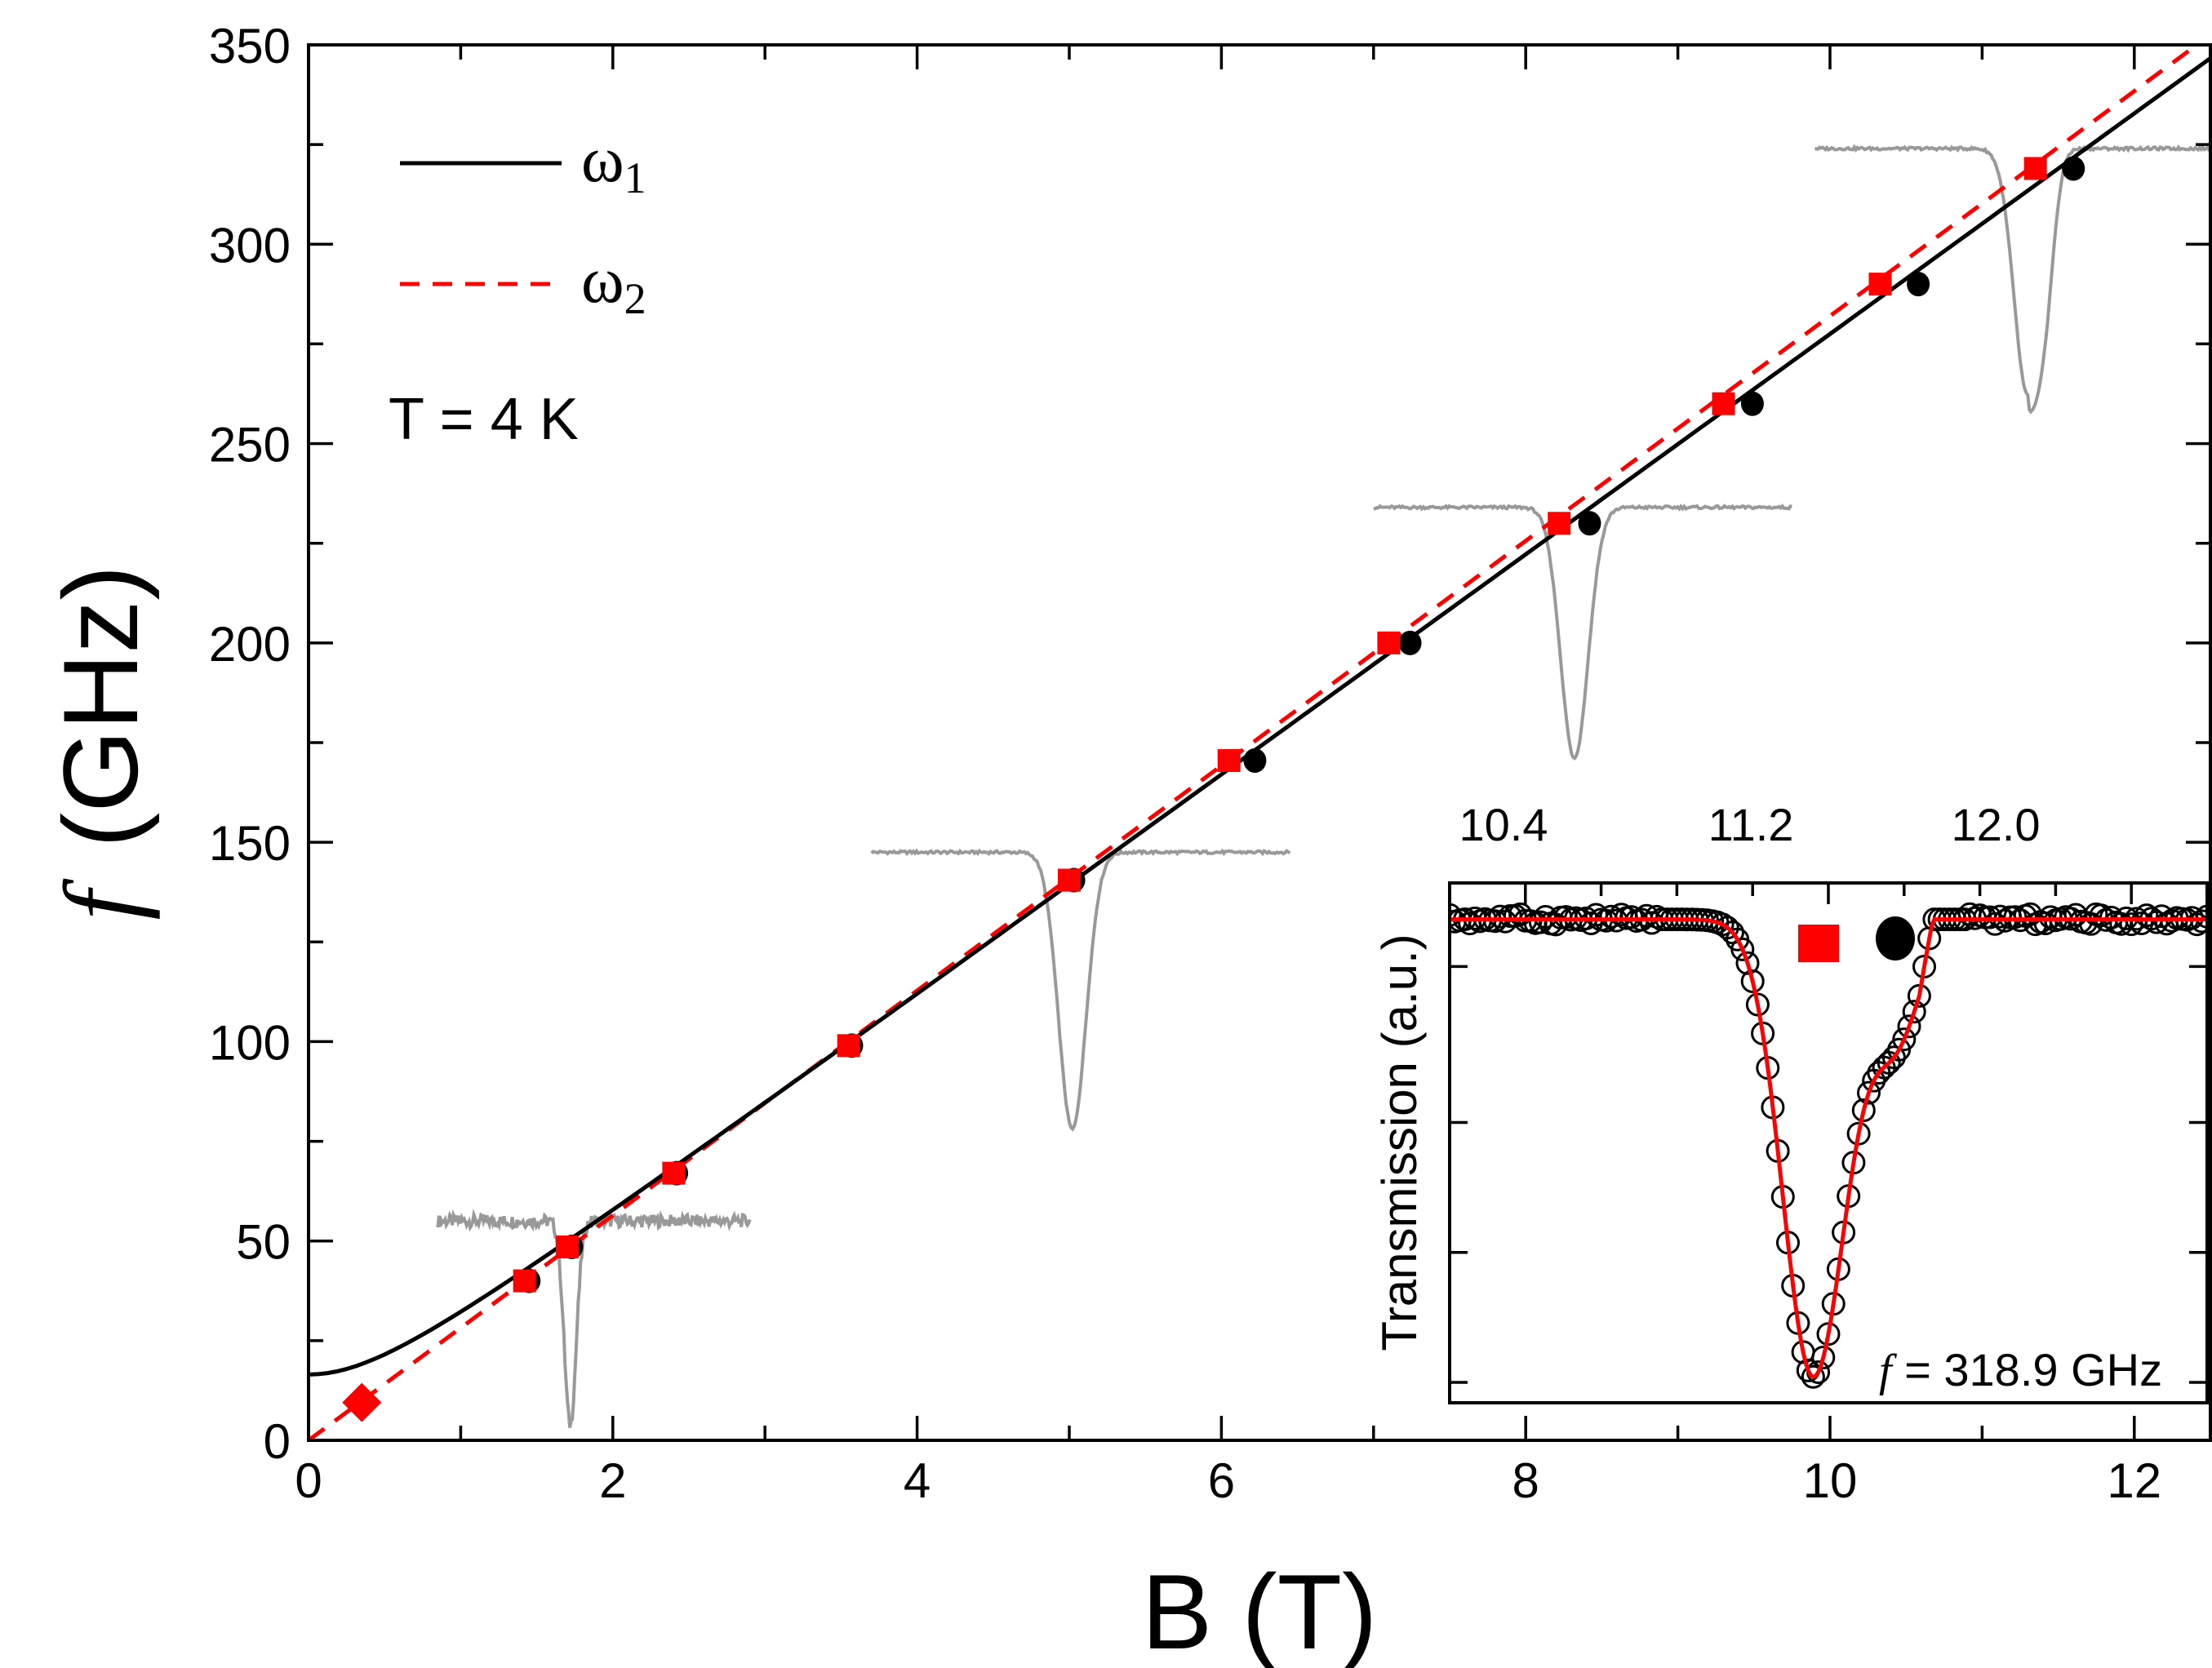 The width and height of the screenshot is (2212, 1668). I want to click on inset-top-tick-label: 11.2, so click(1751, 824).